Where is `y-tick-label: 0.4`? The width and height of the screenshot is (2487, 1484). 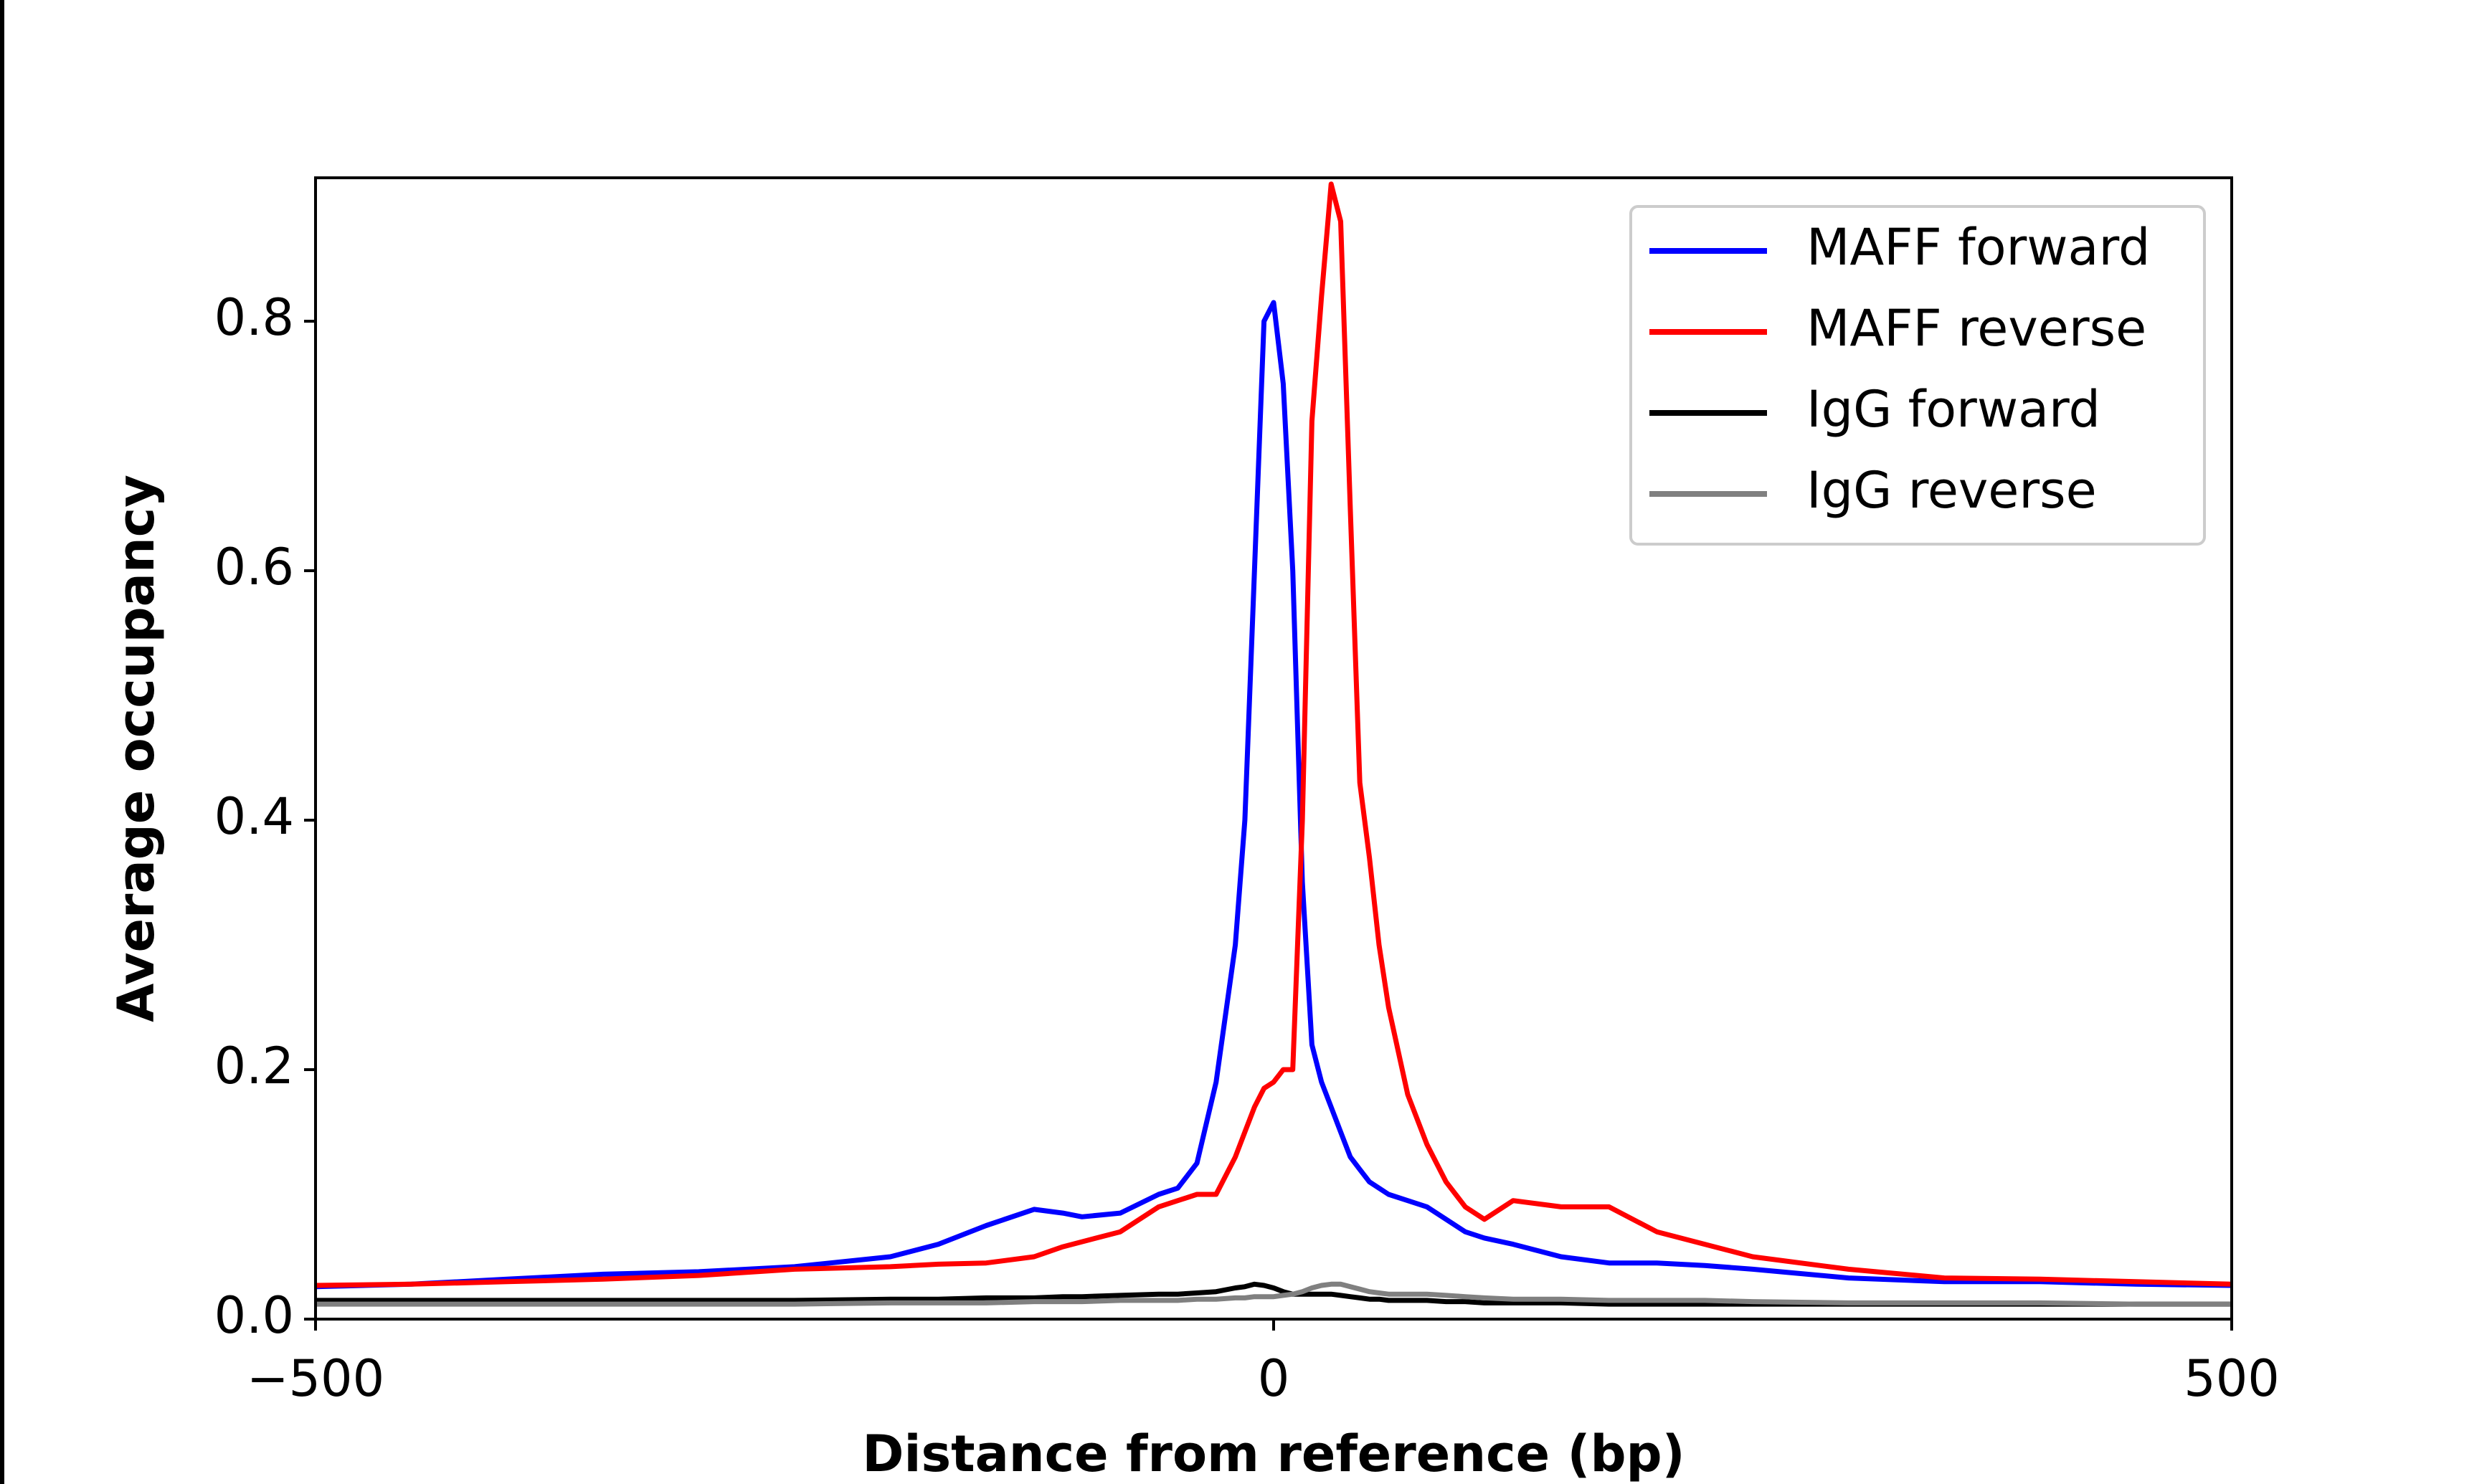 y-tick-label: 0.4 is located at coordinates (254, 816).